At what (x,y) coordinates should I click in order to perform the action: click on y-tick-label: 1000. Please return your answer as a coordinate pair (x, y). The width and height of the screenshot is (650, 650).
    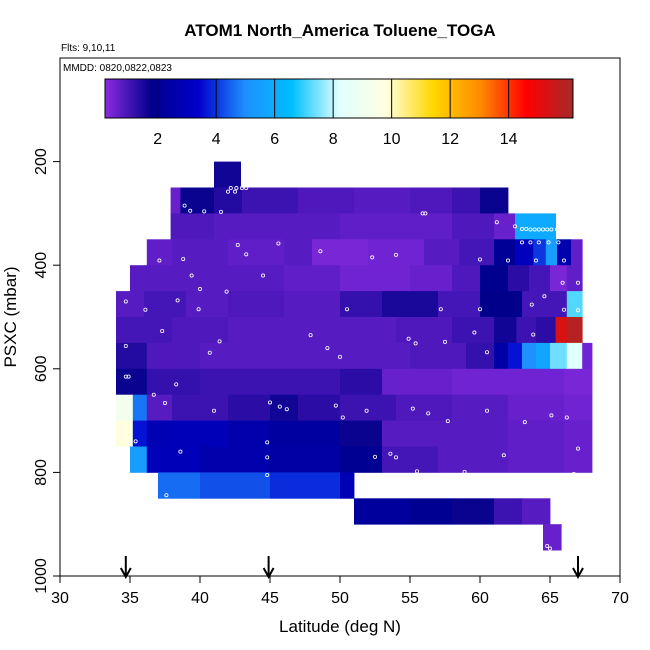
    Looking at the image, I should click on (41, 576).